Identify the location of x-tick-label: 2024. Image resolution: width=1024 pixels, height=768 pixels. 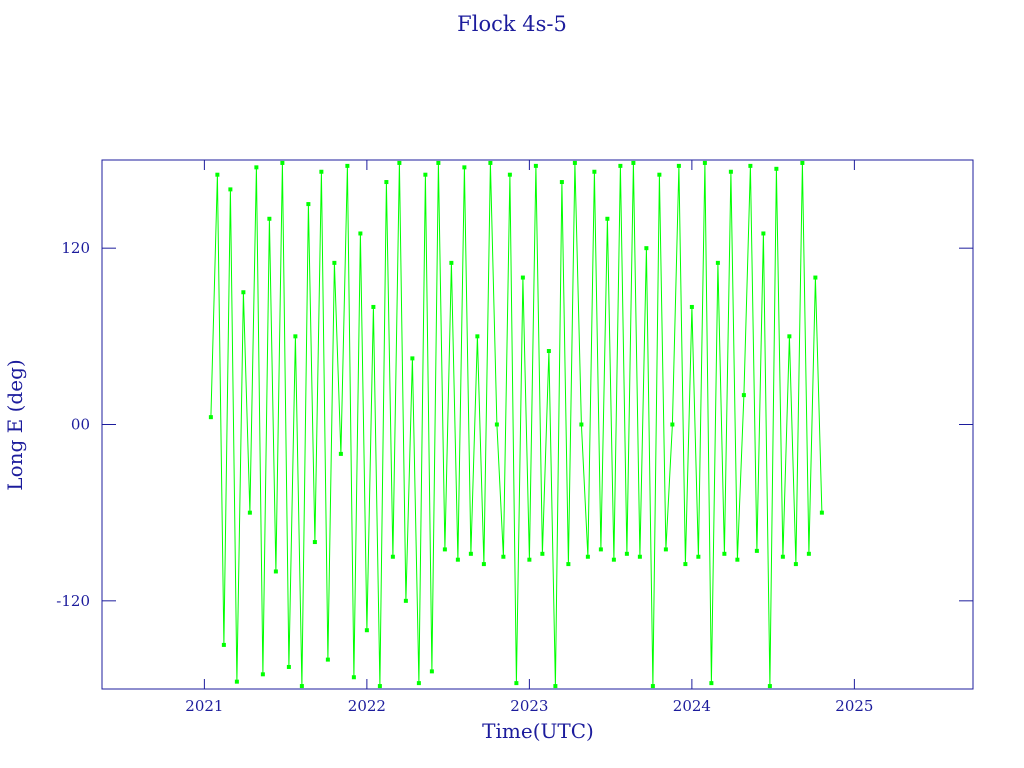
(692, 706).